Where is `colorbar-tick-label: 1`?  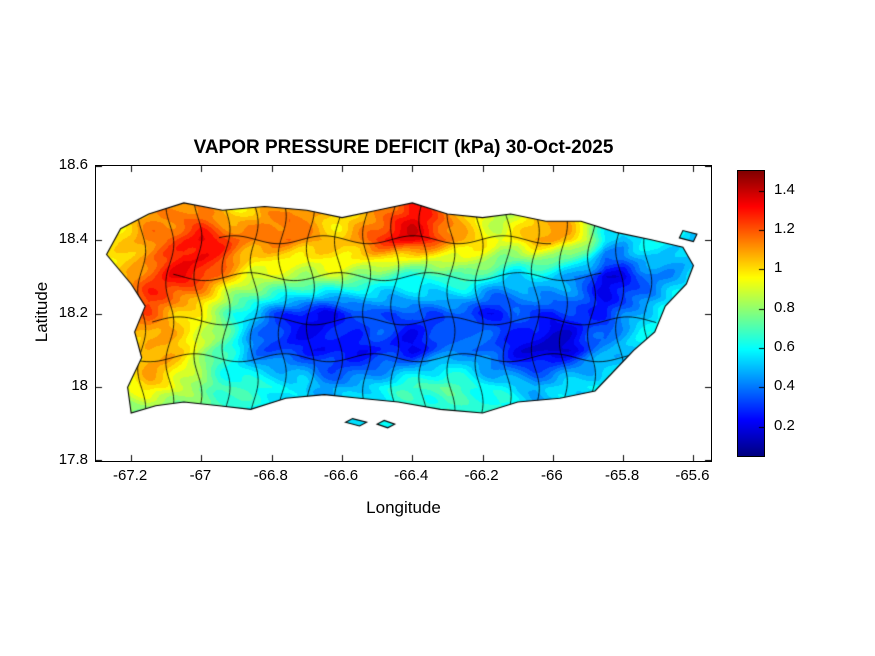 colorbar-tick-label: 1 is located at coordinates (778, 268).